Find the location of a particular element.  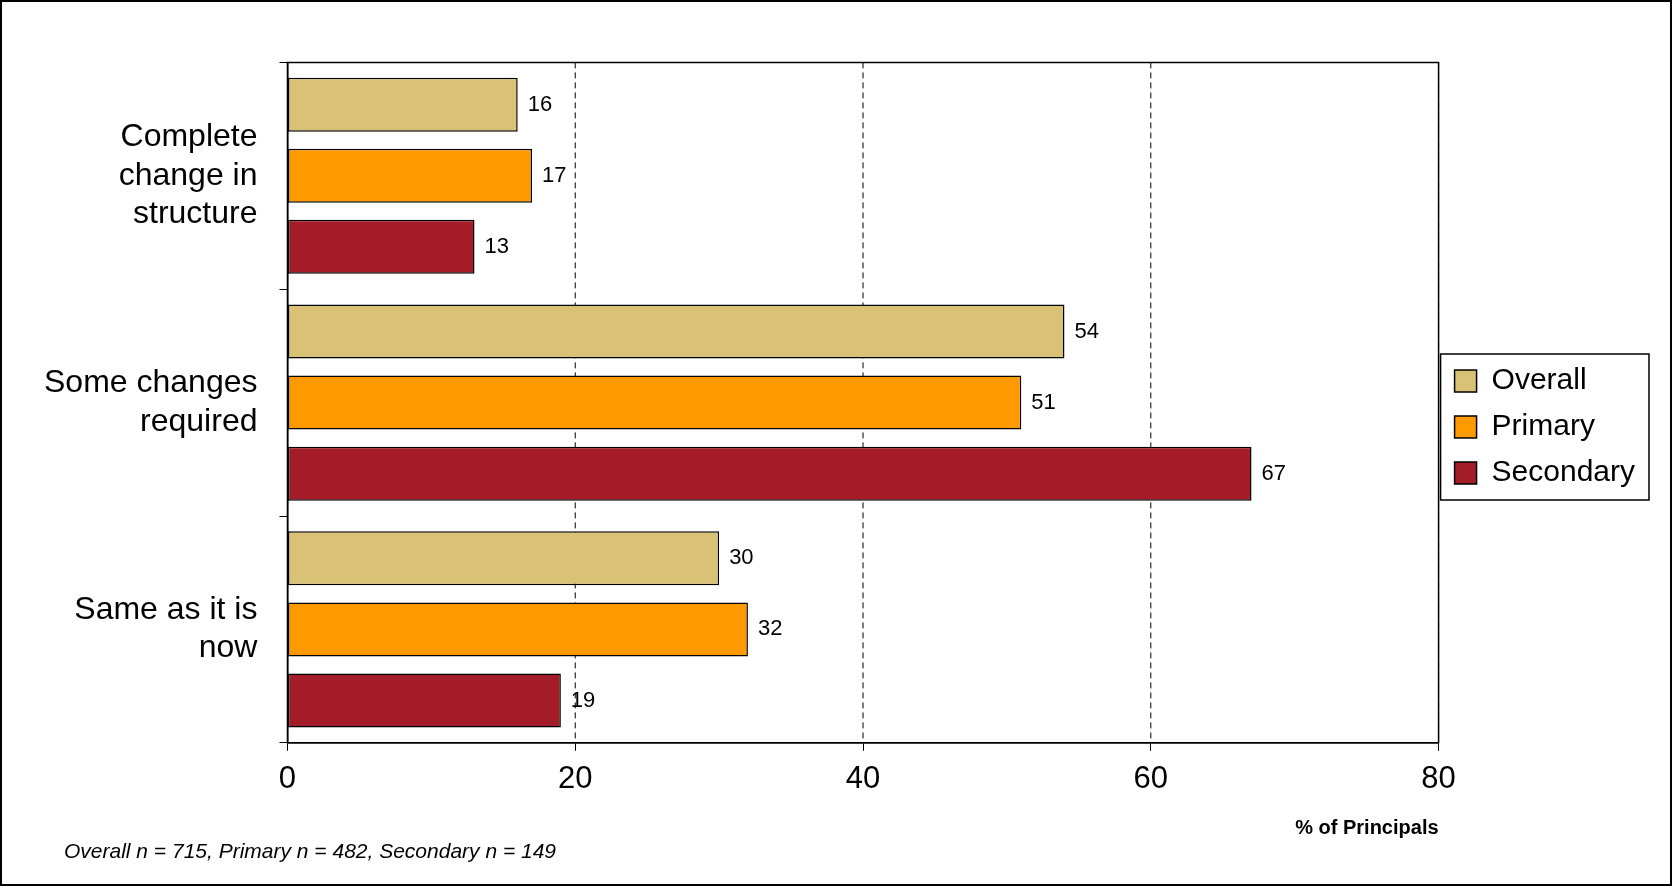

x-tick-label: 60 is located at coordinates (1151, 777).